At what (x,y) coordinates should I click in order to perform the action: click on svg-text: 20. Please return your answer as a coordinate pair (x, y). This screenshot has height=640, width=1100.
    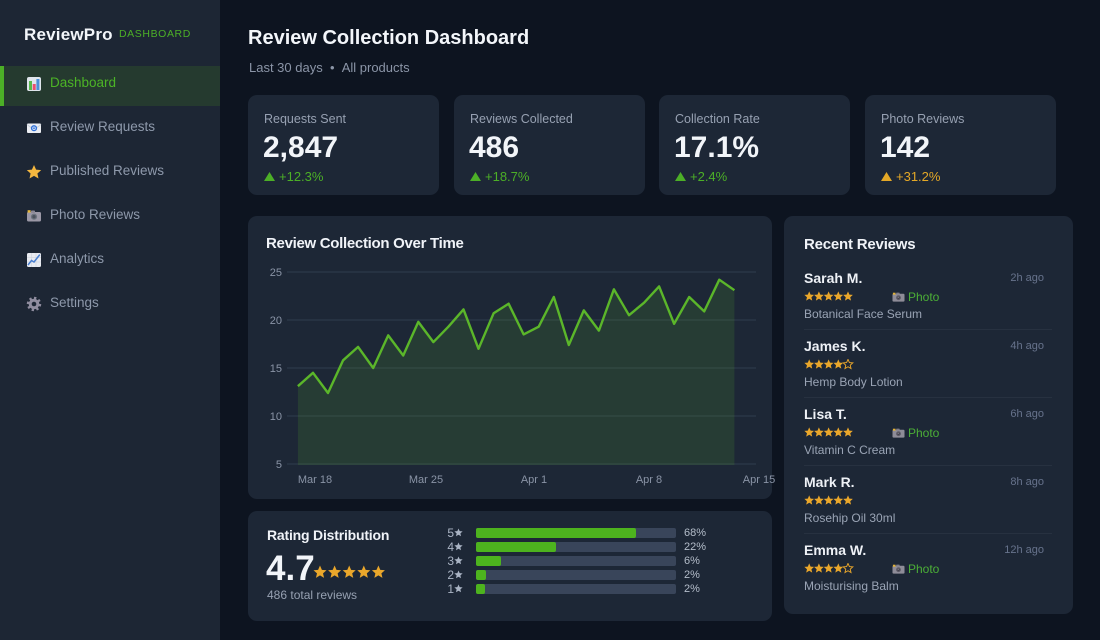
    Looking at the image, I should click on (276, 321).